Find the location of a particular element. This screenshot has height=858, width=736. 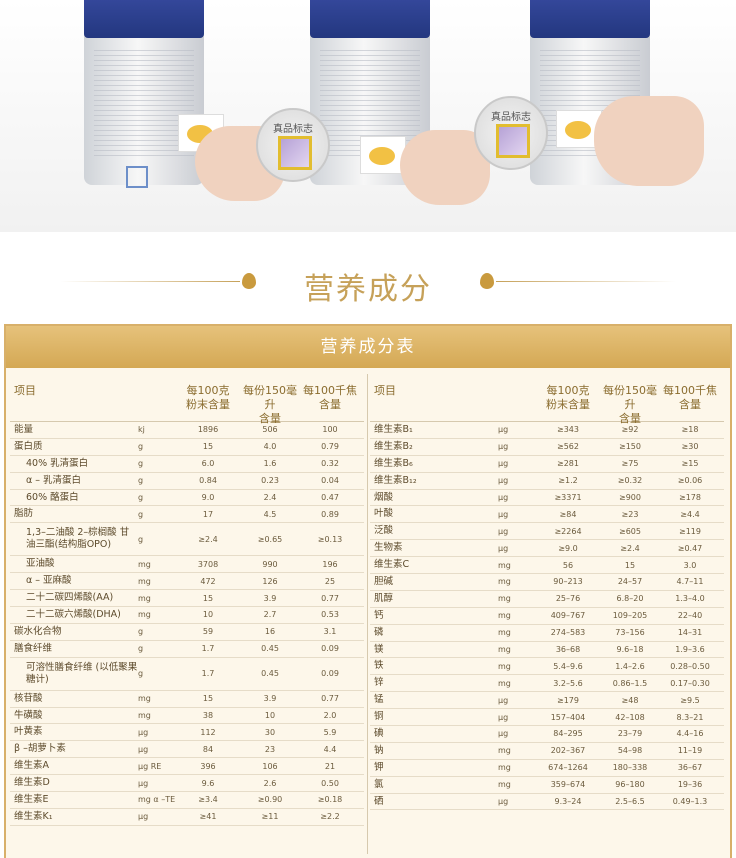

per100g-value: ≥281 is located at coordinates (568, 464).